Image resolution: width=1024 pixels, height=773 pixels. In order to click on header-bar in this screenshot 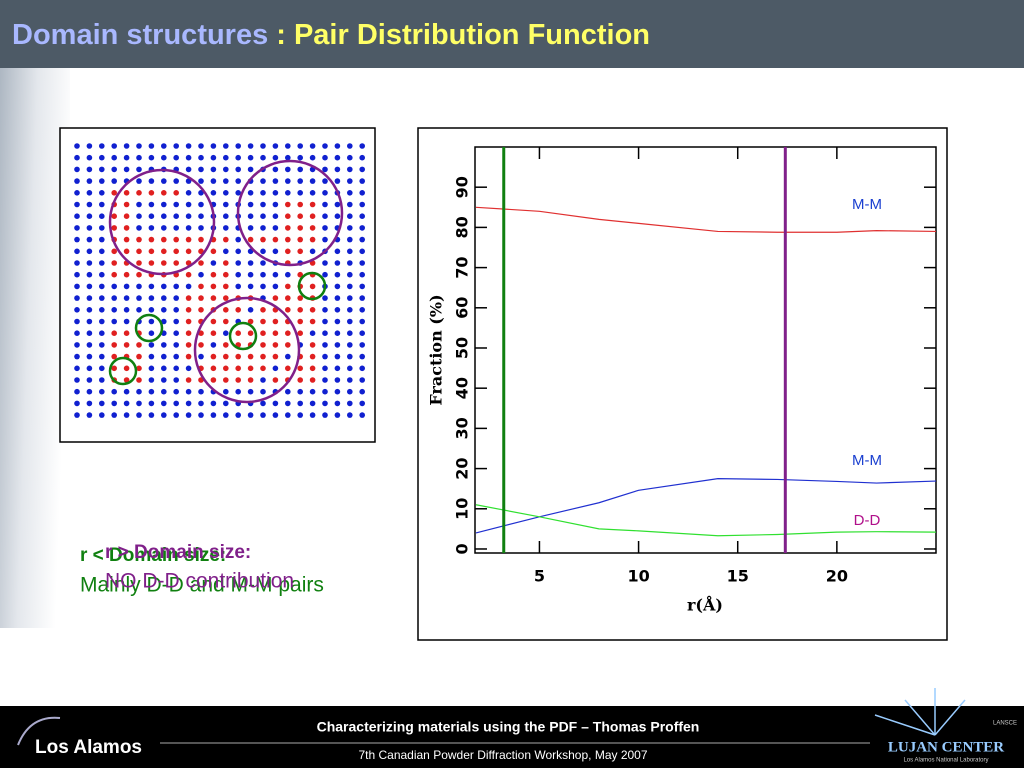, I will do `click(512, 34)`.